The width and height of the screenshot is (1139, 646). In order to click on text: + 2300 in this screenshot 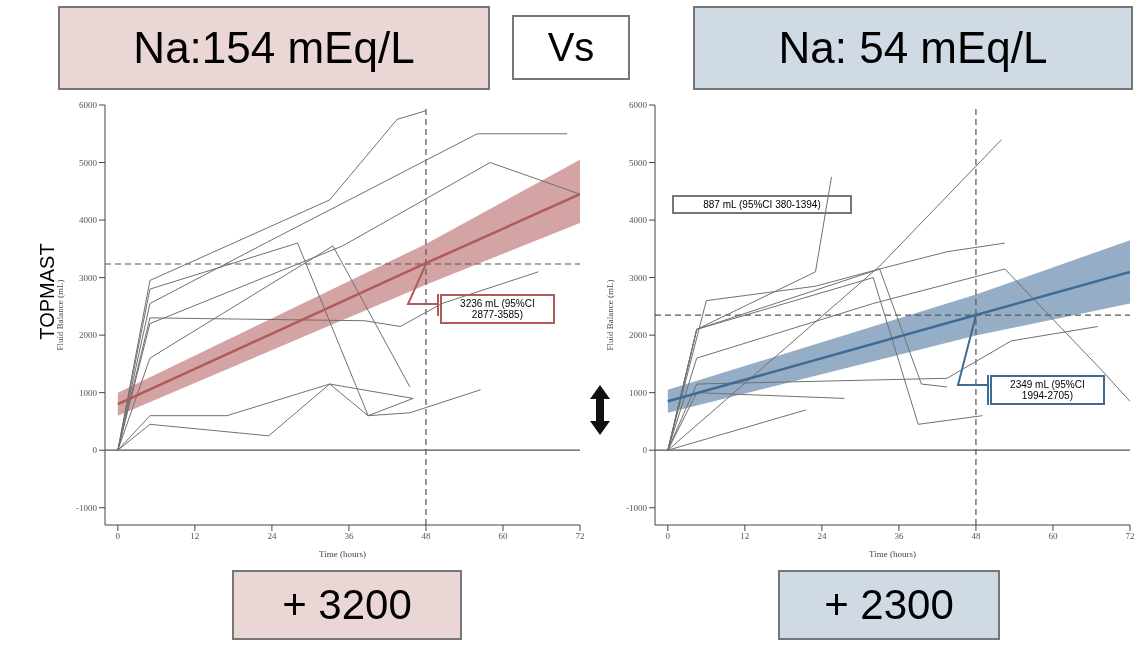, I will do `click(889, 605)`.